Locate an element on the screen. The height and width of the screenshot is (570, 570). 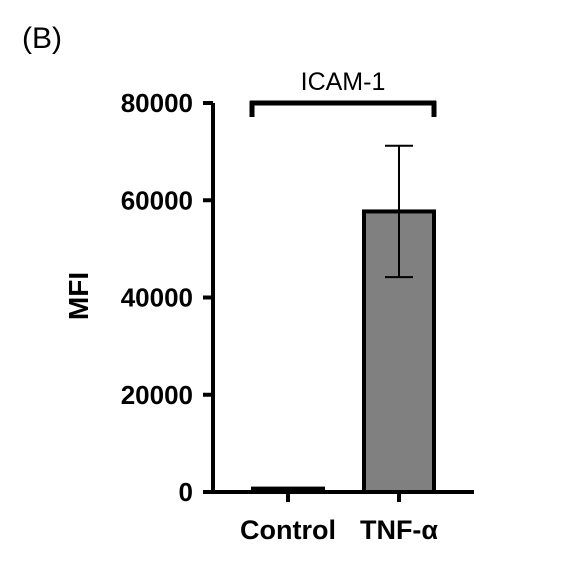
y-tick-label: 80000 is located at coordinates (157, 103).